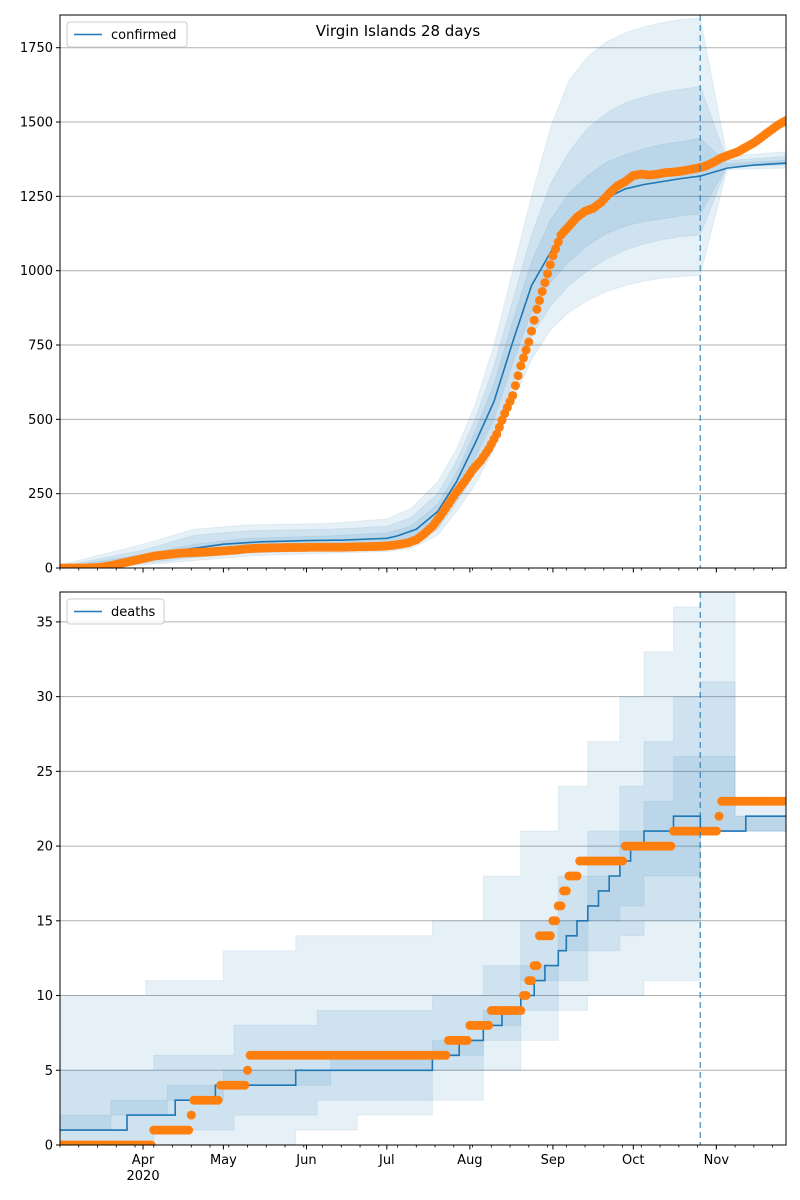 This screenshot has height=1200, width=800. I want to click on xtick-label: Oct, so click(633, 1160).